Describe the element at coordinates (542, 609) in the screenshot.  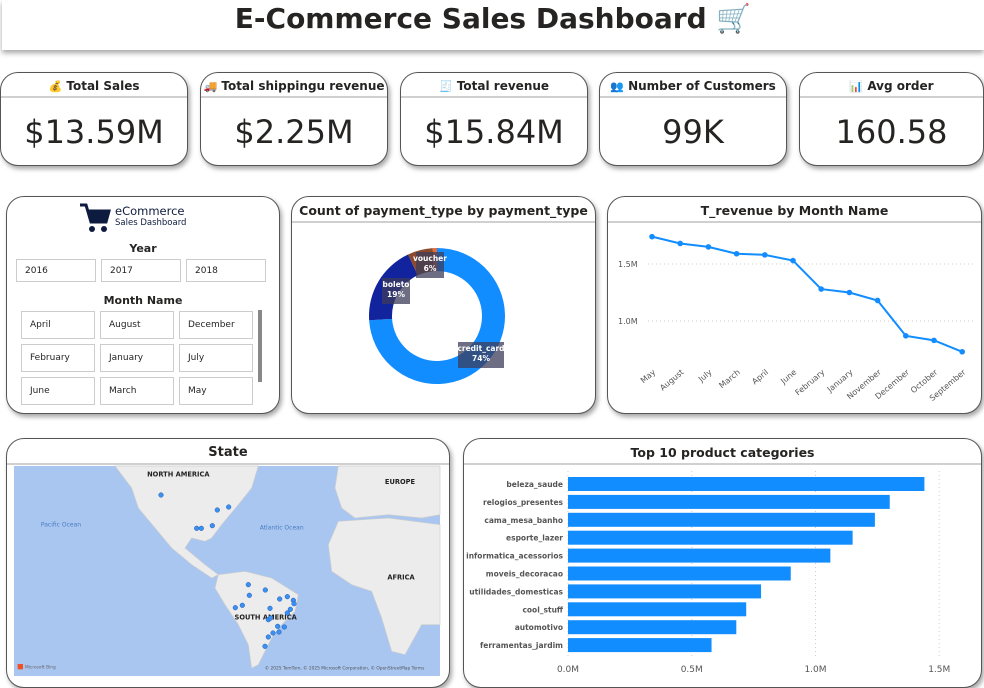
I see `category-label: cool_stuff` at that location.